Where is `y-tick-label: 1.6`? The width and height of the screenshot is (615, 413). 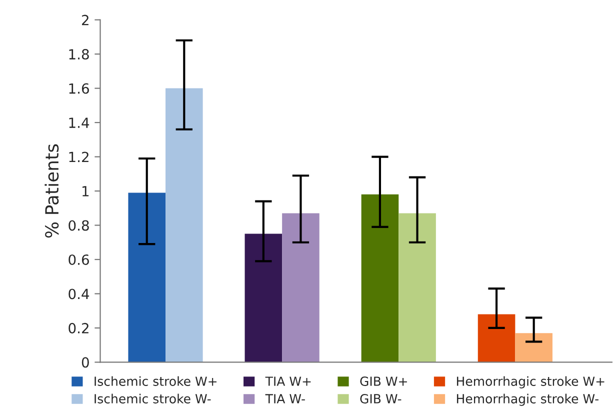 y-tick-label: 1.6 is located at coordinates (79, 88).